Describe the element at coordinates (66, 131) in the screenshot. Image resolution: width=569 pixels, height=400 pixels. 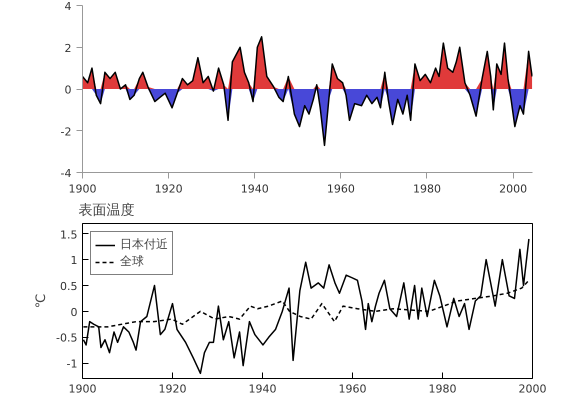
I see `y-tick-label: -2` at that location.